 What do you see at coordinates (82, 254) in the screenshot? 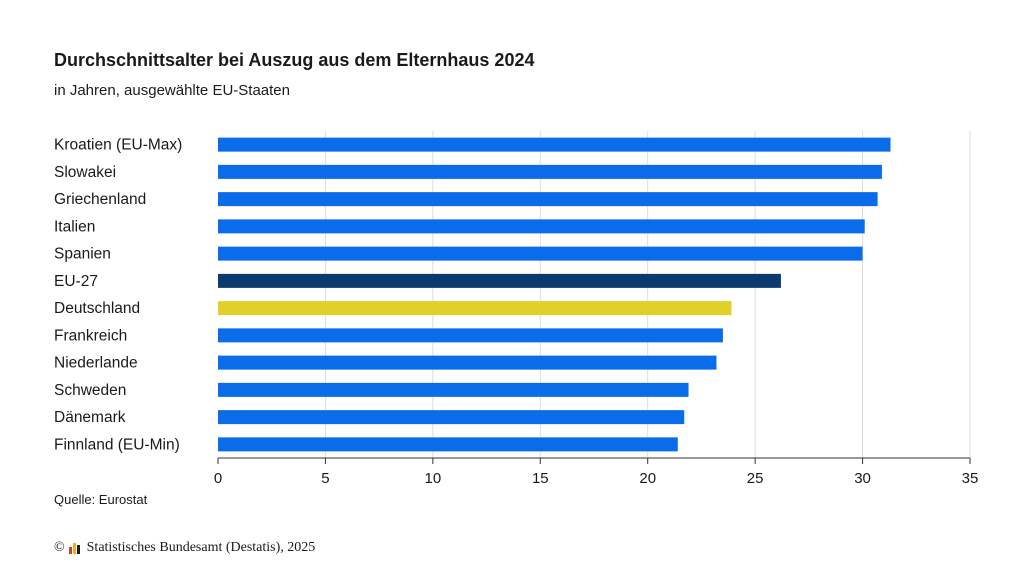
I see `category-label: Spanien` at bounding box center [82, 254].